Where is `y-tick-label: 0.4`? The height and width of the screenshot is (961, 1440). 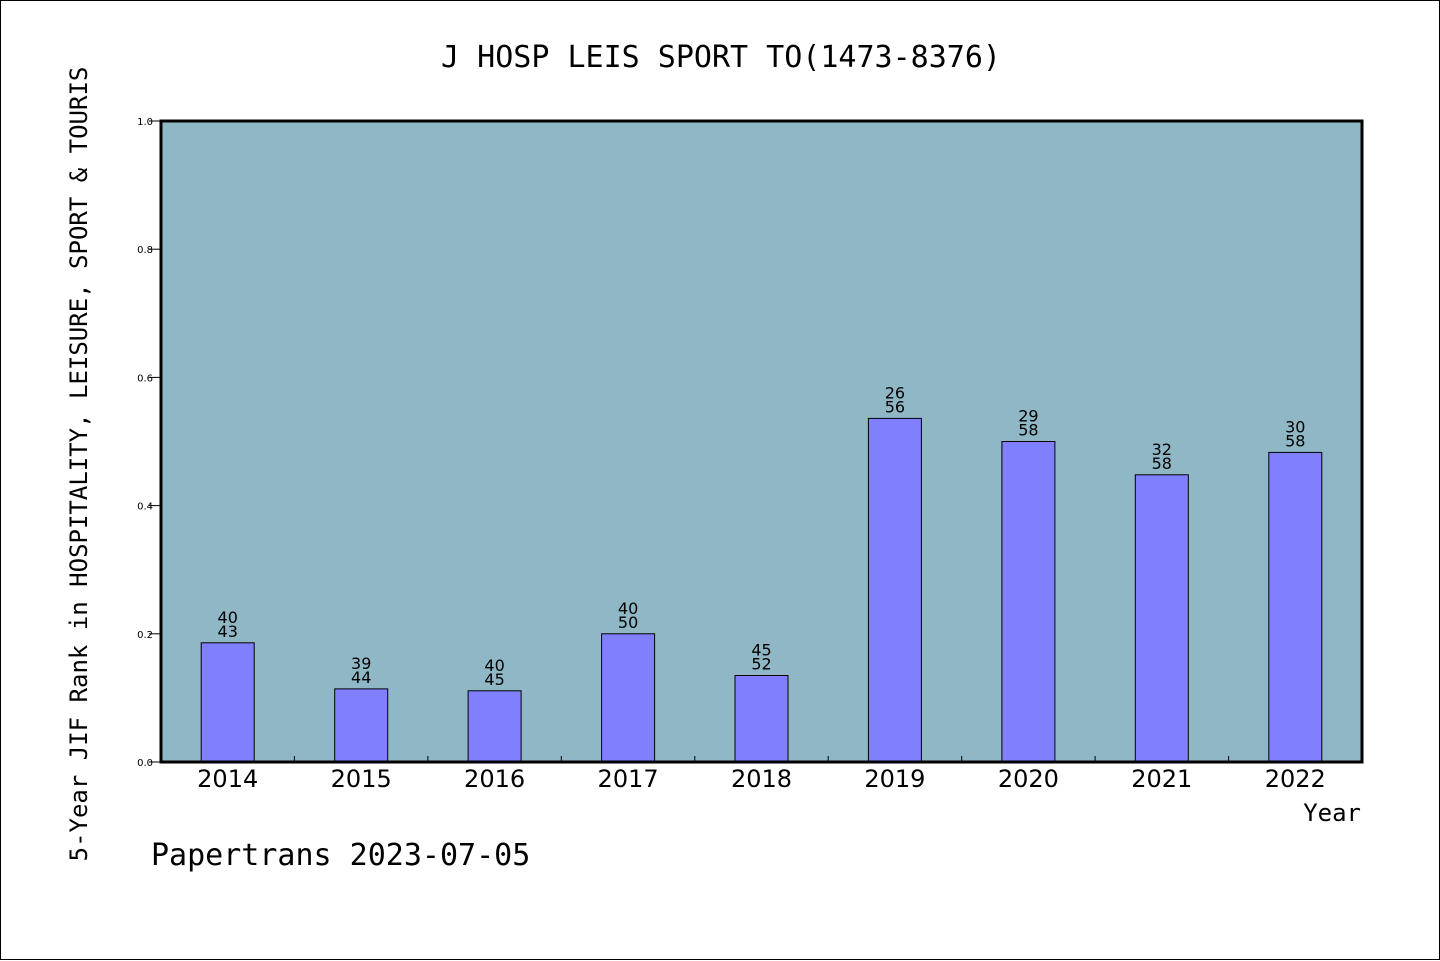
y-tick-label: 0.4 is located at coordinates (145, 507).